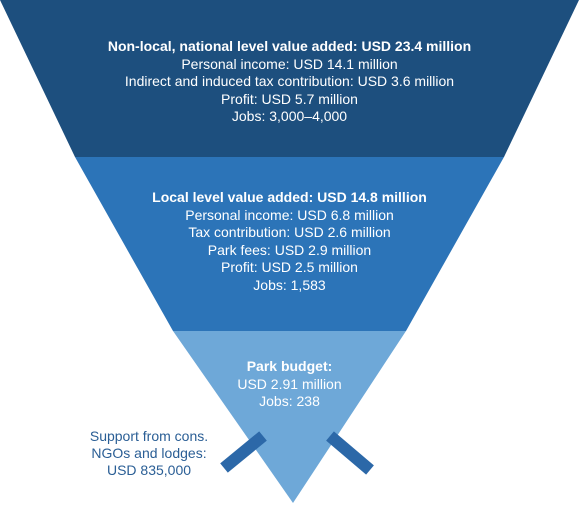 The width and height of the screenshot is (579, 505). Describe the element at coordinates (289, 267) in the screenshot. I see `tier-local-line: Profit: USD 2.5 million` at that location.